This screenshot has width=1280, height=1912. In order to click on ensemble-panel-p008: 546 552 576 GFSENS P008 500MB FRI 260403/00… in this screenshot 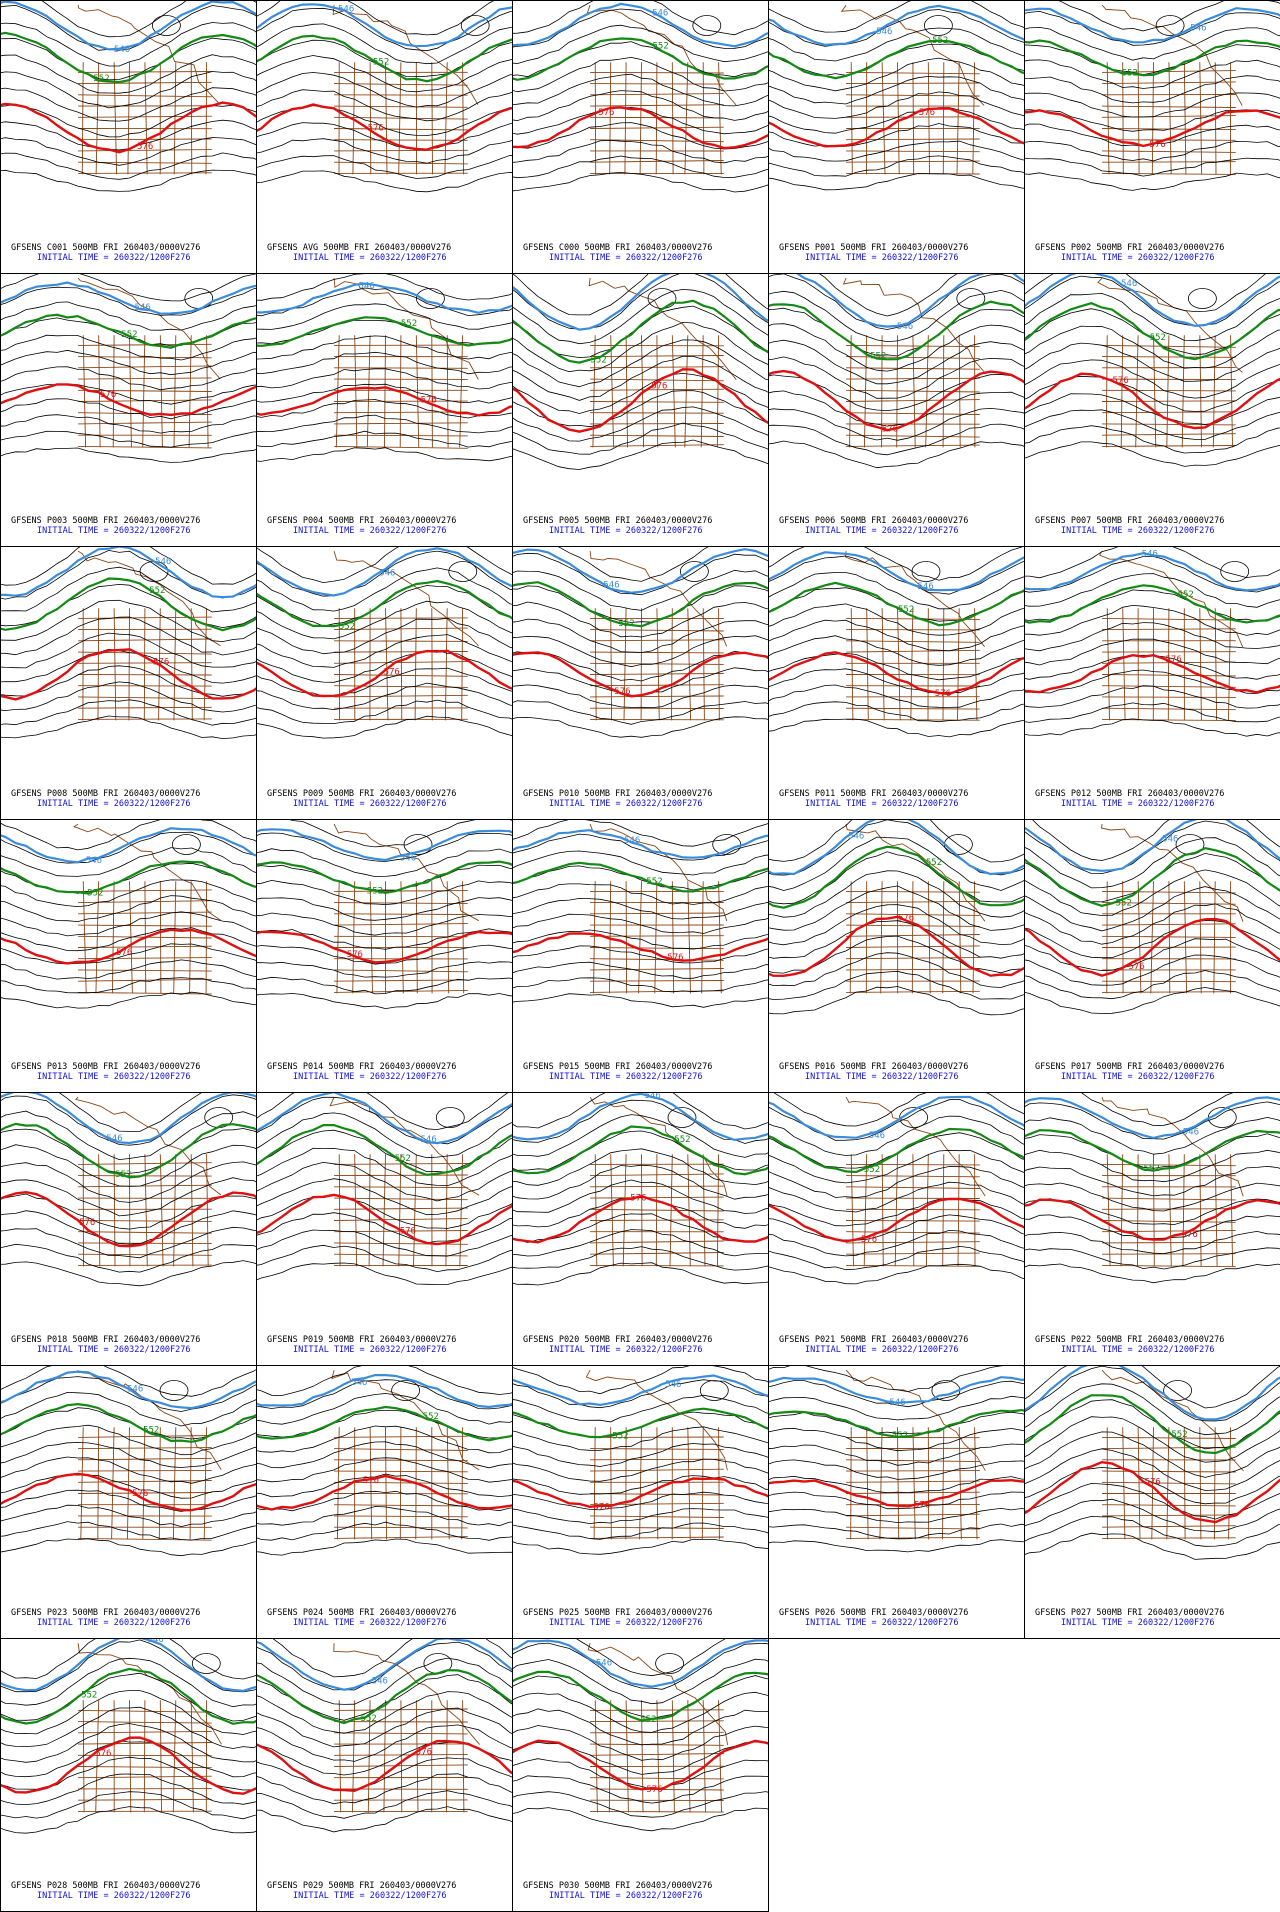, I will do `click(128, 683)`.